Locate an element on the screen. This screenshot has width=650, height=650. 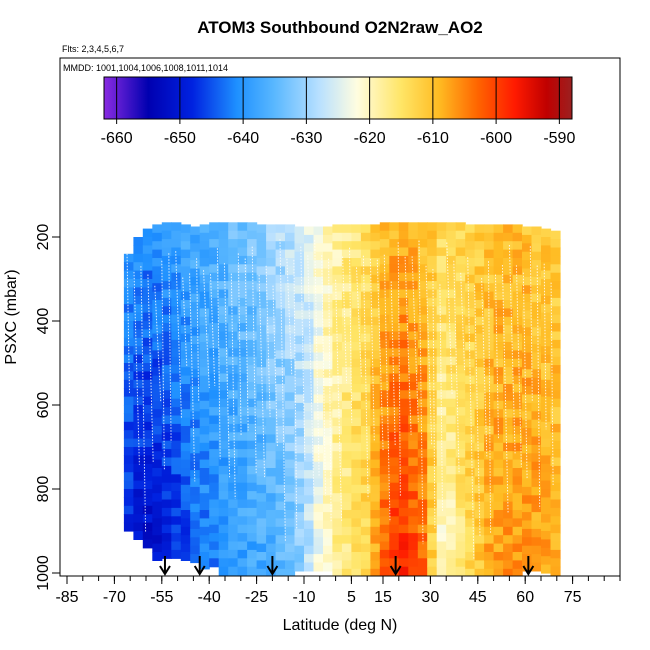
y-tick-label: 400 is located at coordinates (43, 321).